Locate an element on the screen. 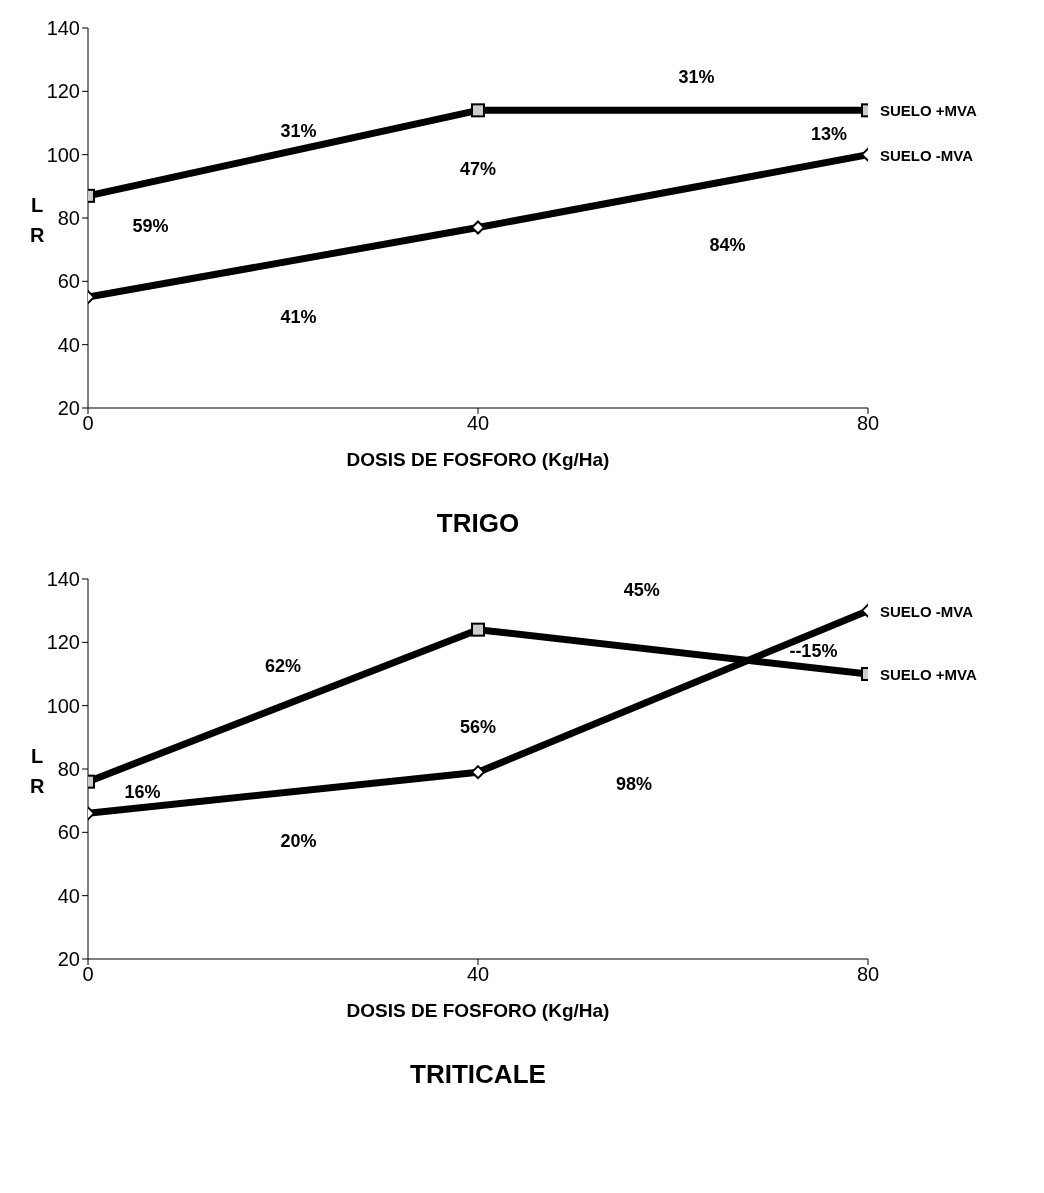  annotation: 56% is located at coordinates (478, 727).